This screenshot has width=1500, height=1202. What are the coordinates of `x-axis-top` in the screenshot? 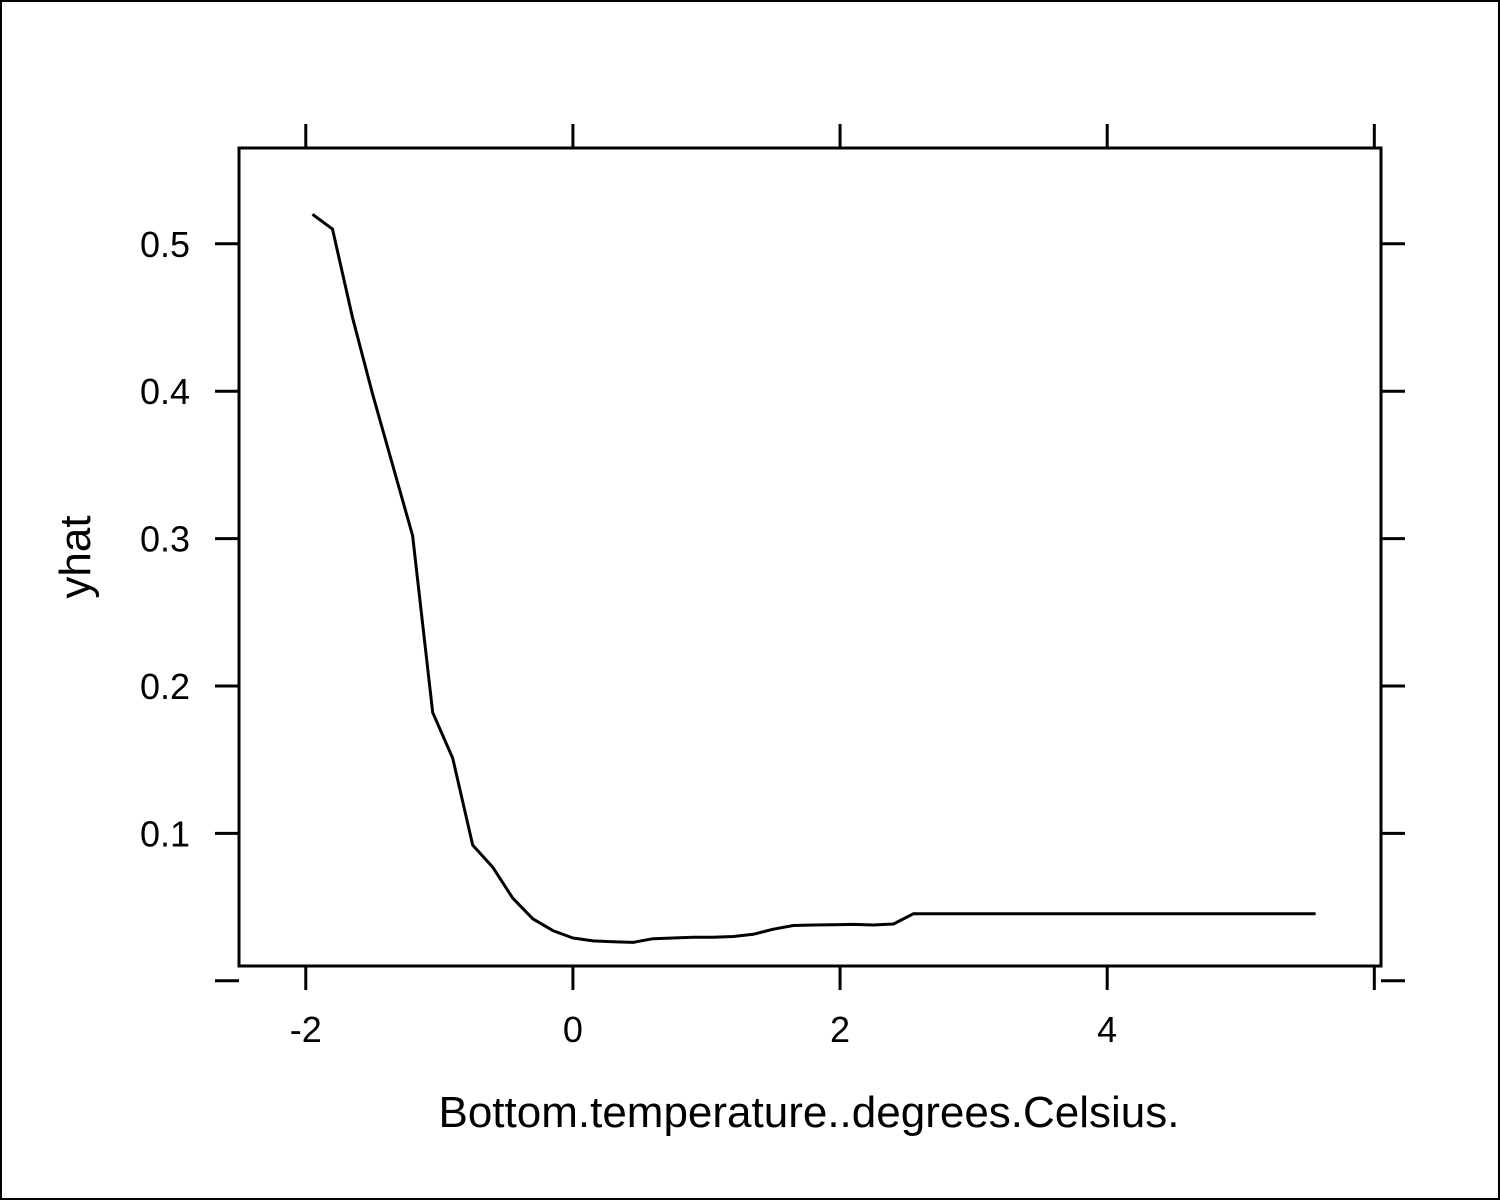 It's located at (840, 136).